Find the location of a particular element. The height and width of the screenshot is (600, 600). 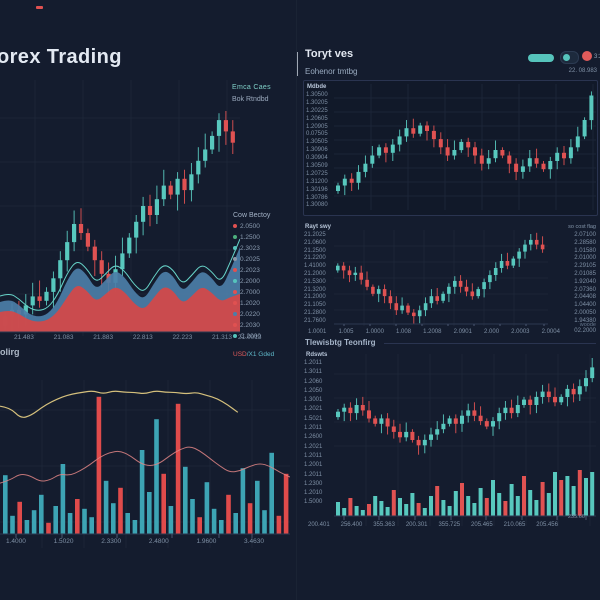

time-label: 3:20 is located at coordinates (597, 57).